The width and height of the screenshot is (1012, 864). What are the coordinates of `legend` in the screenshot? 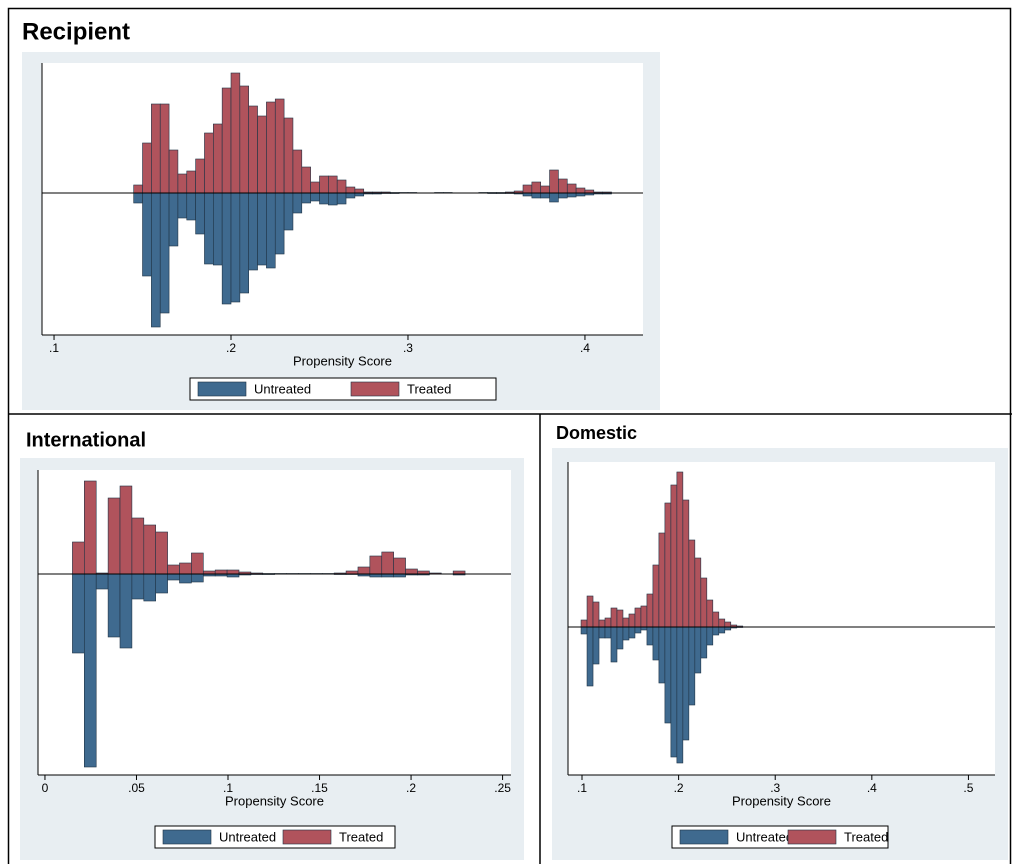 It's located at (275, 837).